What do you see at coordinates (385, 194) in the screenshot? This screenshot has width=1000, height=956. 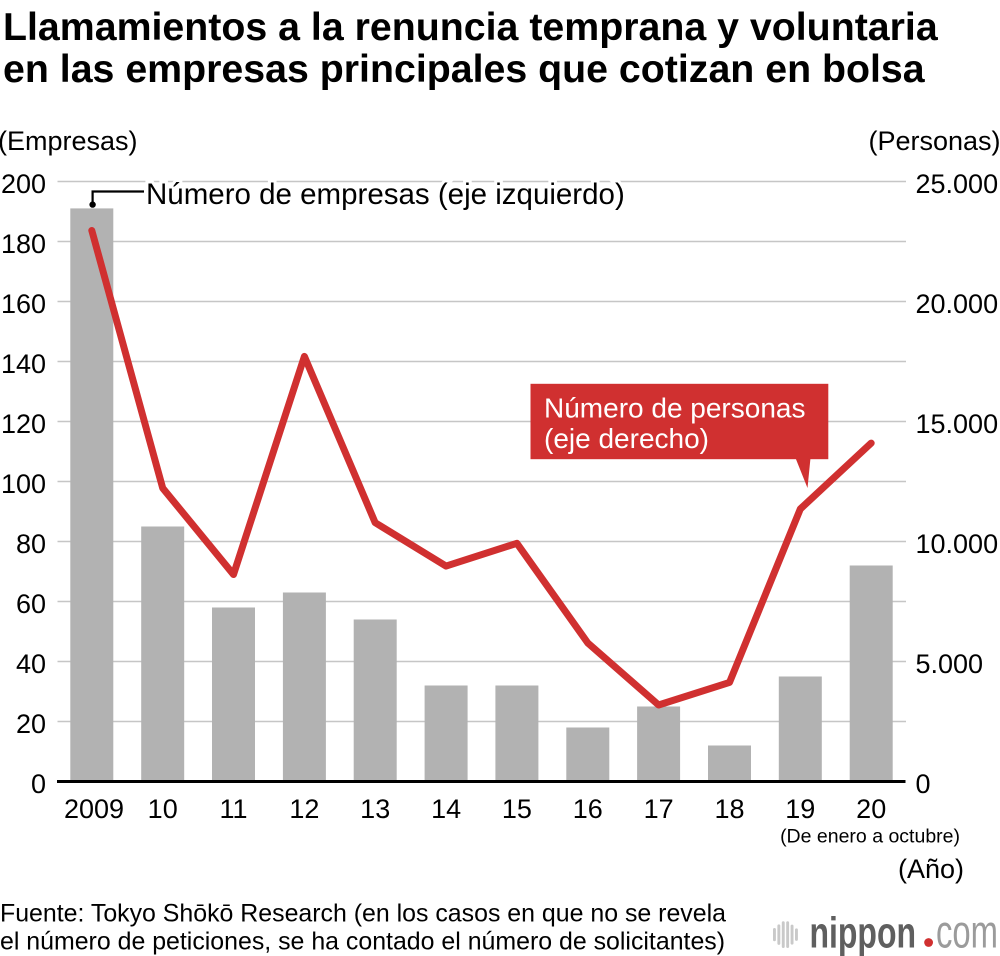 I see `svg-text:Número de empresas (eje izquie: Número de empresas (eje izquierdo)` at bounding box center [385, 194].